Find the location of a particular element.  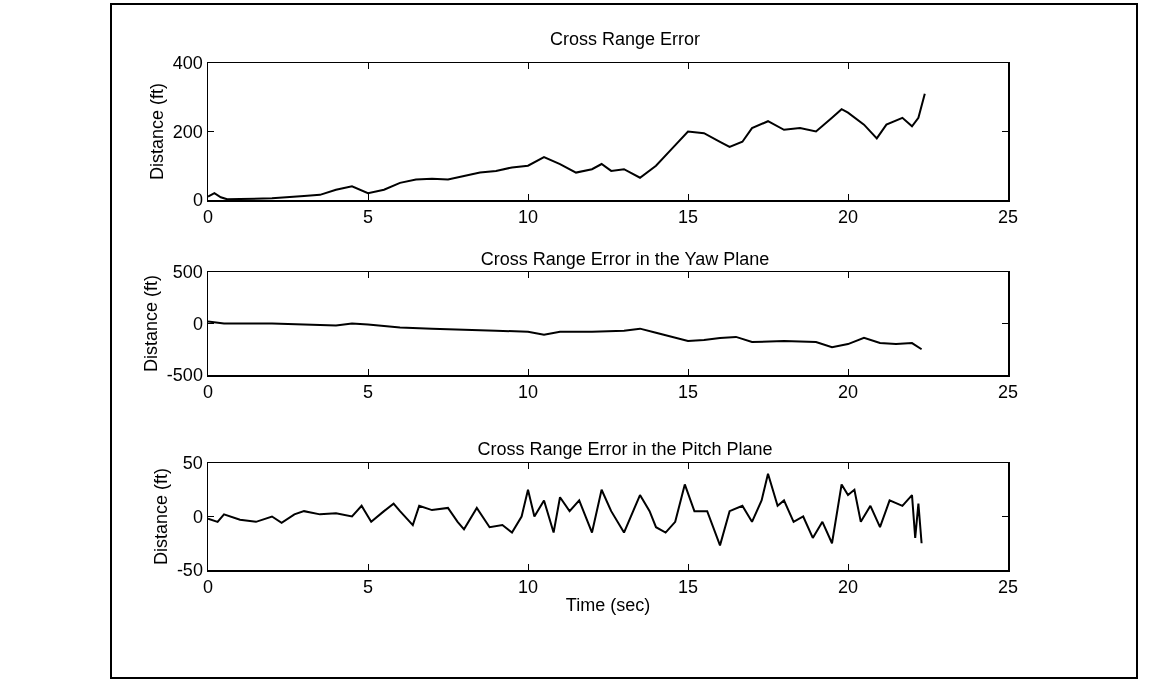

y-tick-label: -500 is located at coordinates (184, 375).